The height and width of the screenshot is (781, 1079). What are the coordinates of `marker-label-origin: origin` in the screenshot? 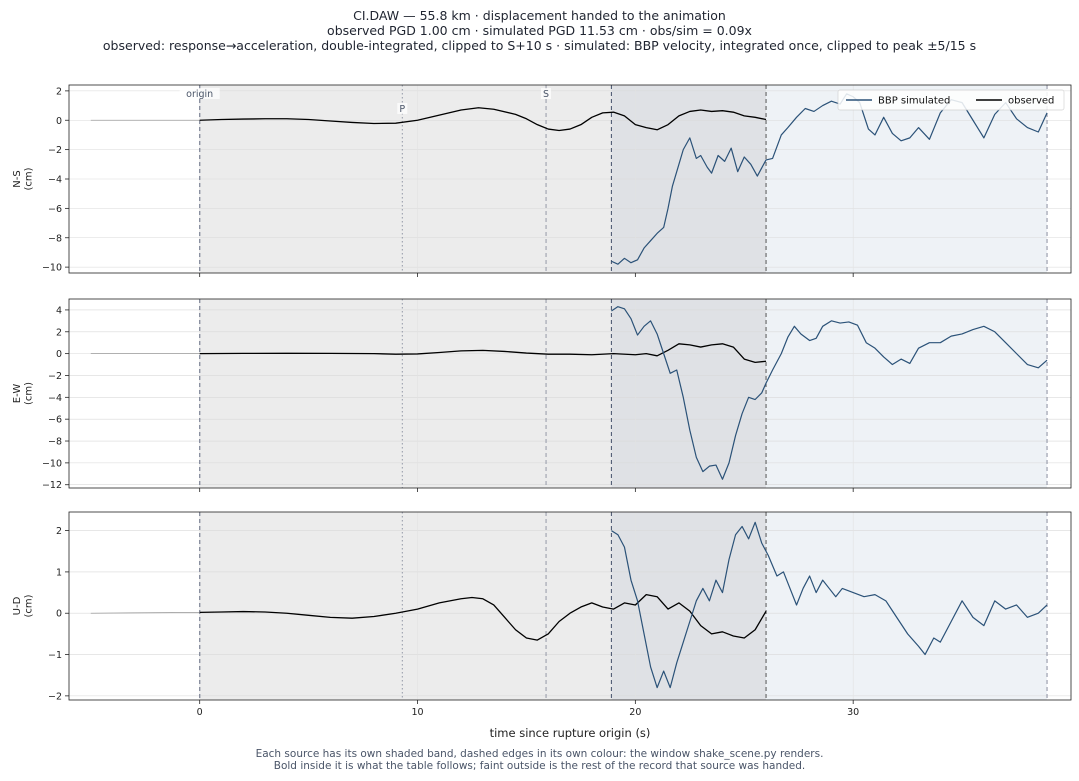 It's located at (199, 94).